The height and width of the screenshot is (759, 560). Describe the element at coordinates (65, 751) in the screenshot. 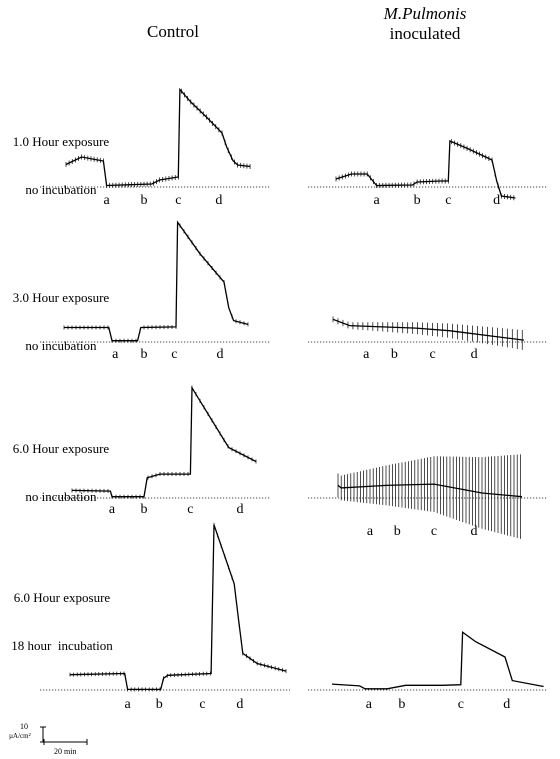

I see `scale-bar-x-label: 20 min` at that location.